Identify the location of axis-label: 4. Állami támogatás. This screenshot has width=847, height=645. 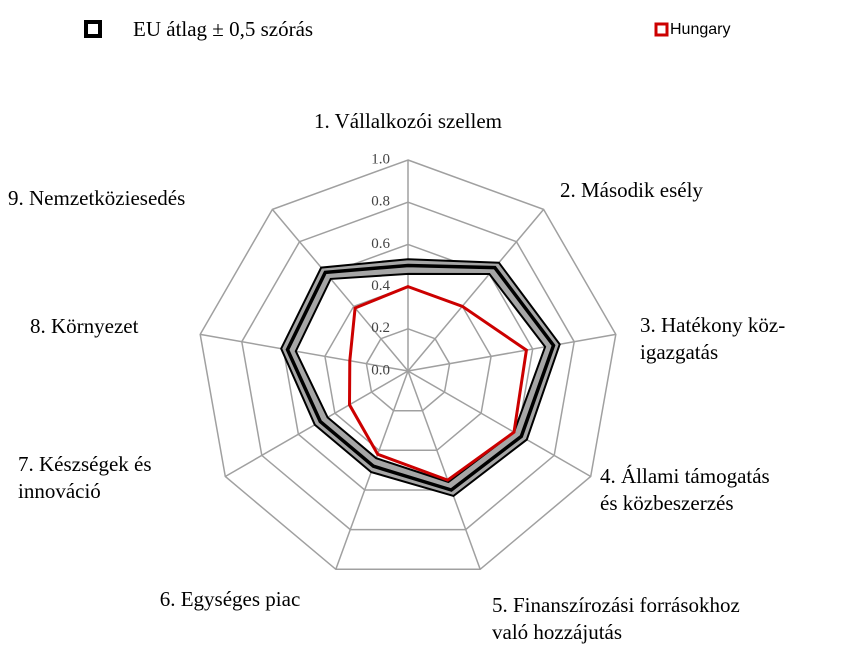
(685, 476).